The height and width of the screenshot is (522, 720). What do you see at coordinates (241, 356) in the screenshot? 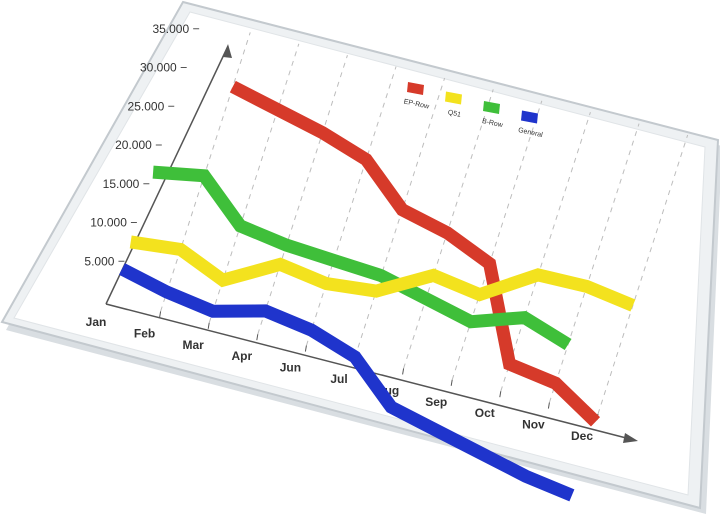
I see `x-tick-label: Apr` at bounding box center [241, 356].